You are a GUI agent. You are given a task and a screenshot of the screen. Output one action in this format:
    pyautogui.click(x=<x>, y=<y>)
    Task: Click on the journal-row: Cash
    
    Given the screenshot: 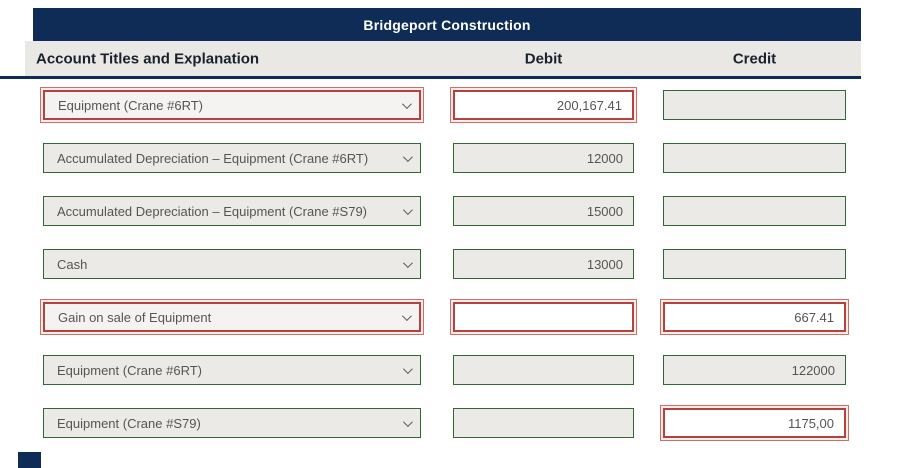 What is the action you would take?
    pyautogui.click(x=449, y=264)
    